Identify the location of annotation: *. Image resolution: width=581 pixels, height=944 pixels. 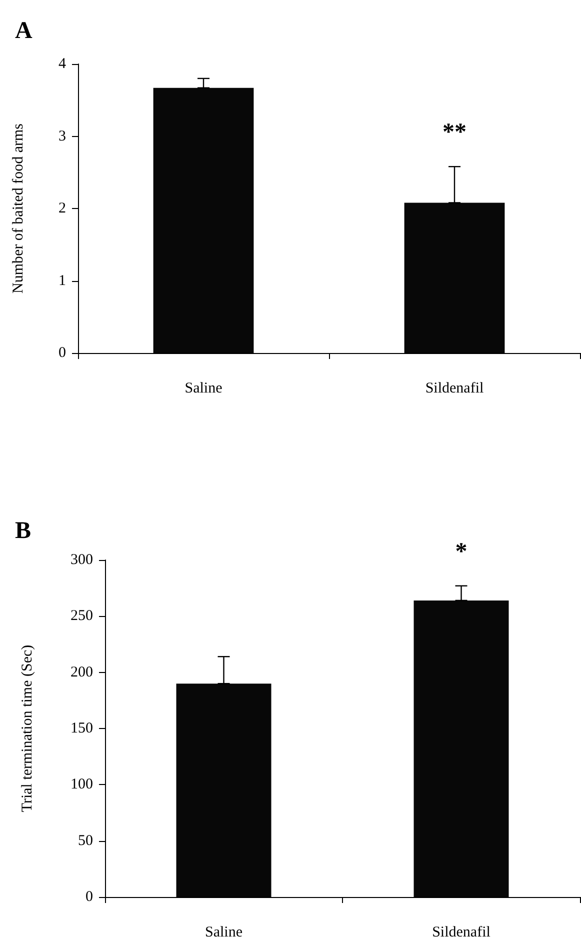
(461, 551).